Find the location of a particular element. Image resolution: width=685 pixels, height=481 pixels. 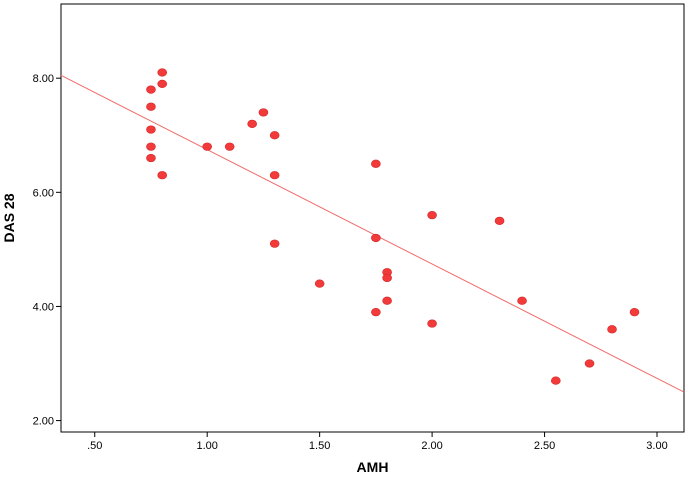

x-tick-label: 2.00 is located at coordinates (431, 446).